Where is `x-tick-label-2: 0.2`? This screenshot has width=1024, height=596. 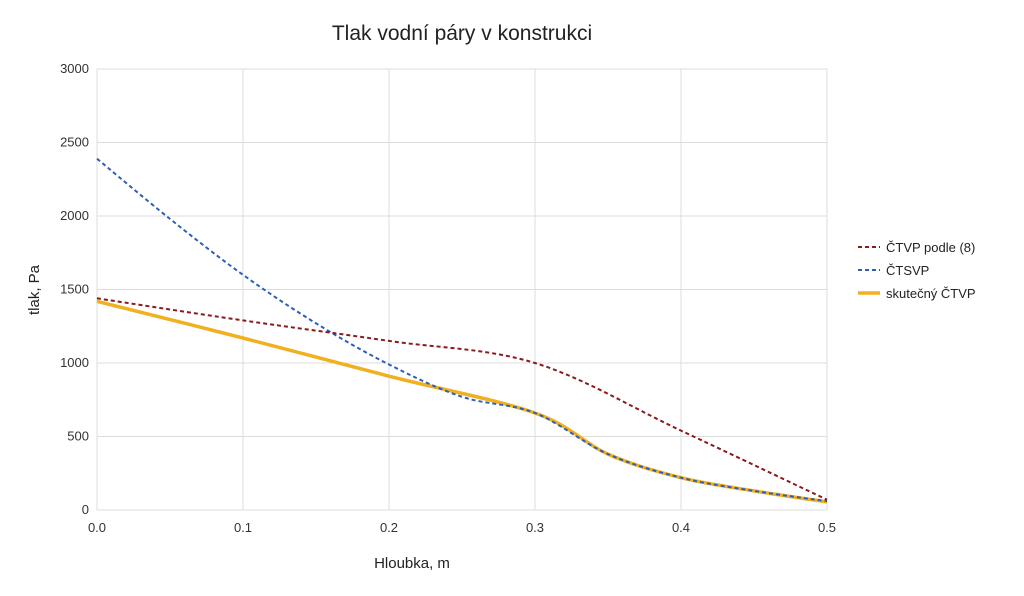 x-tick-label-2: 0.2 is located at coordinates (389, 527).